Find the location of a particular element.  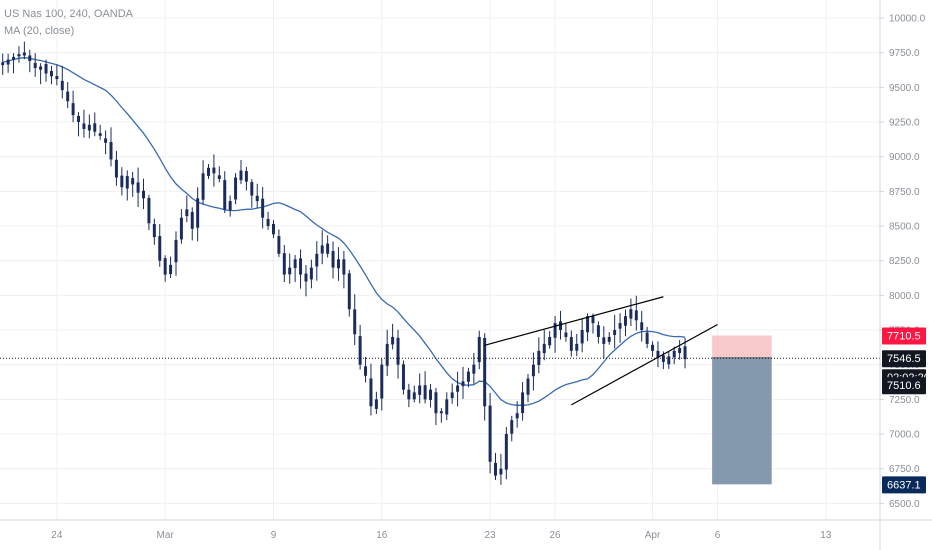

current-price-tag-bg is located at coordinates (904, 359).